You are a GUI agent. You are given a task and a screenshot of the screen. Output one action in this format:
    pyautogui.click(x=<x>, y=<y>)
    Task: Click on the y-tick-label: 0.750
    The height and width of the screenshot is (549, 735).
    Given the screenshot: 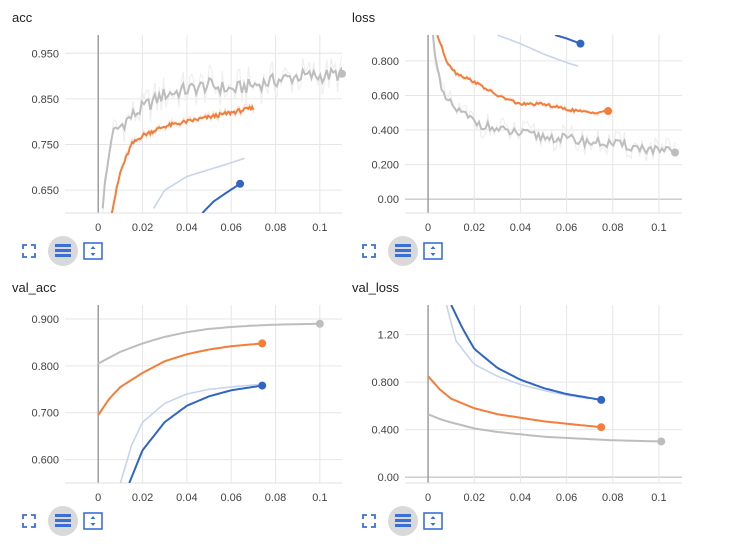 What is the action you would take?
    pyautogui.click(x=45, y=146)
    